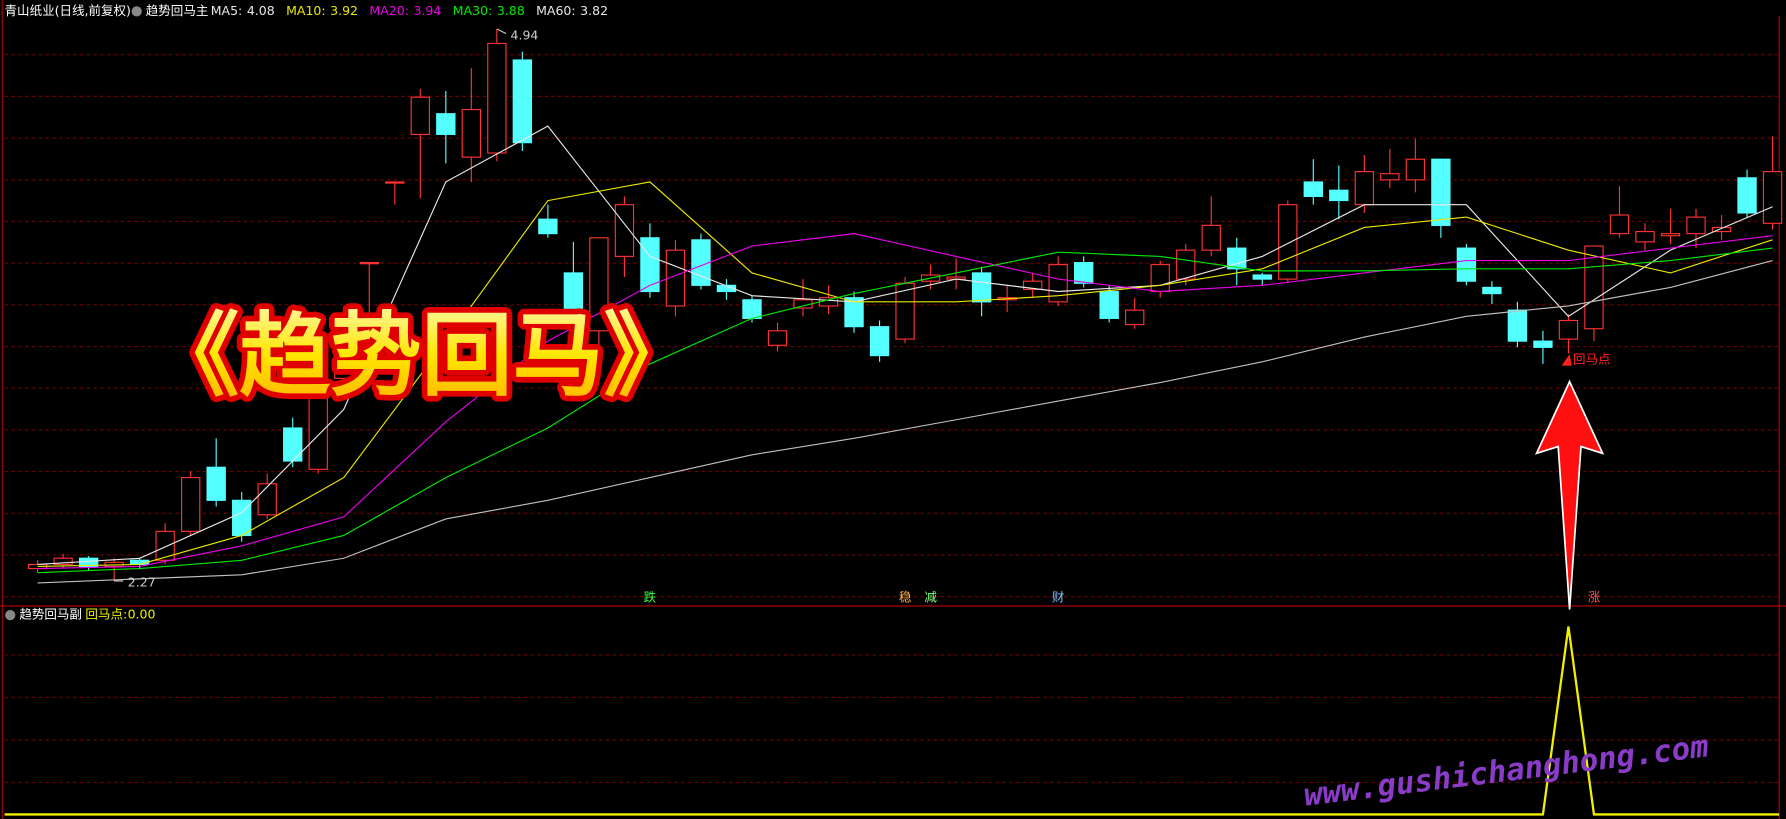  What do you see at coordinates (1594, 597) in the screenshot?
I see `signal-marker: 涨` at bounding box center [1594, 597].